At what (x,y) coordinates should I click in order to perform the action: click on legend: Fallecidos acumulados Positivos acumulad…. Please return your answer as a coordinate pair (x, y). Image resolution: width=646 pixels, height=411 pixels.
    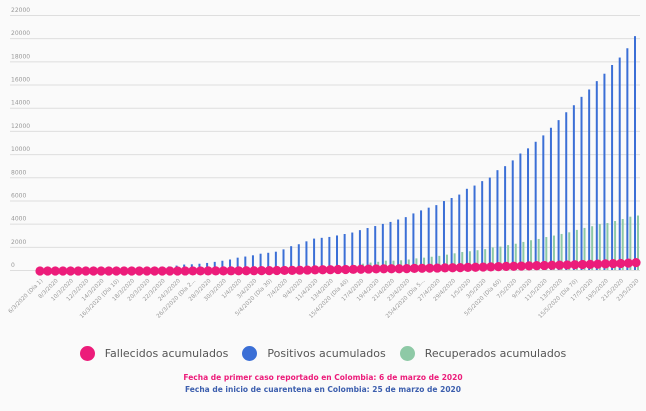
    Looking at the image, I should click on (323, 353).